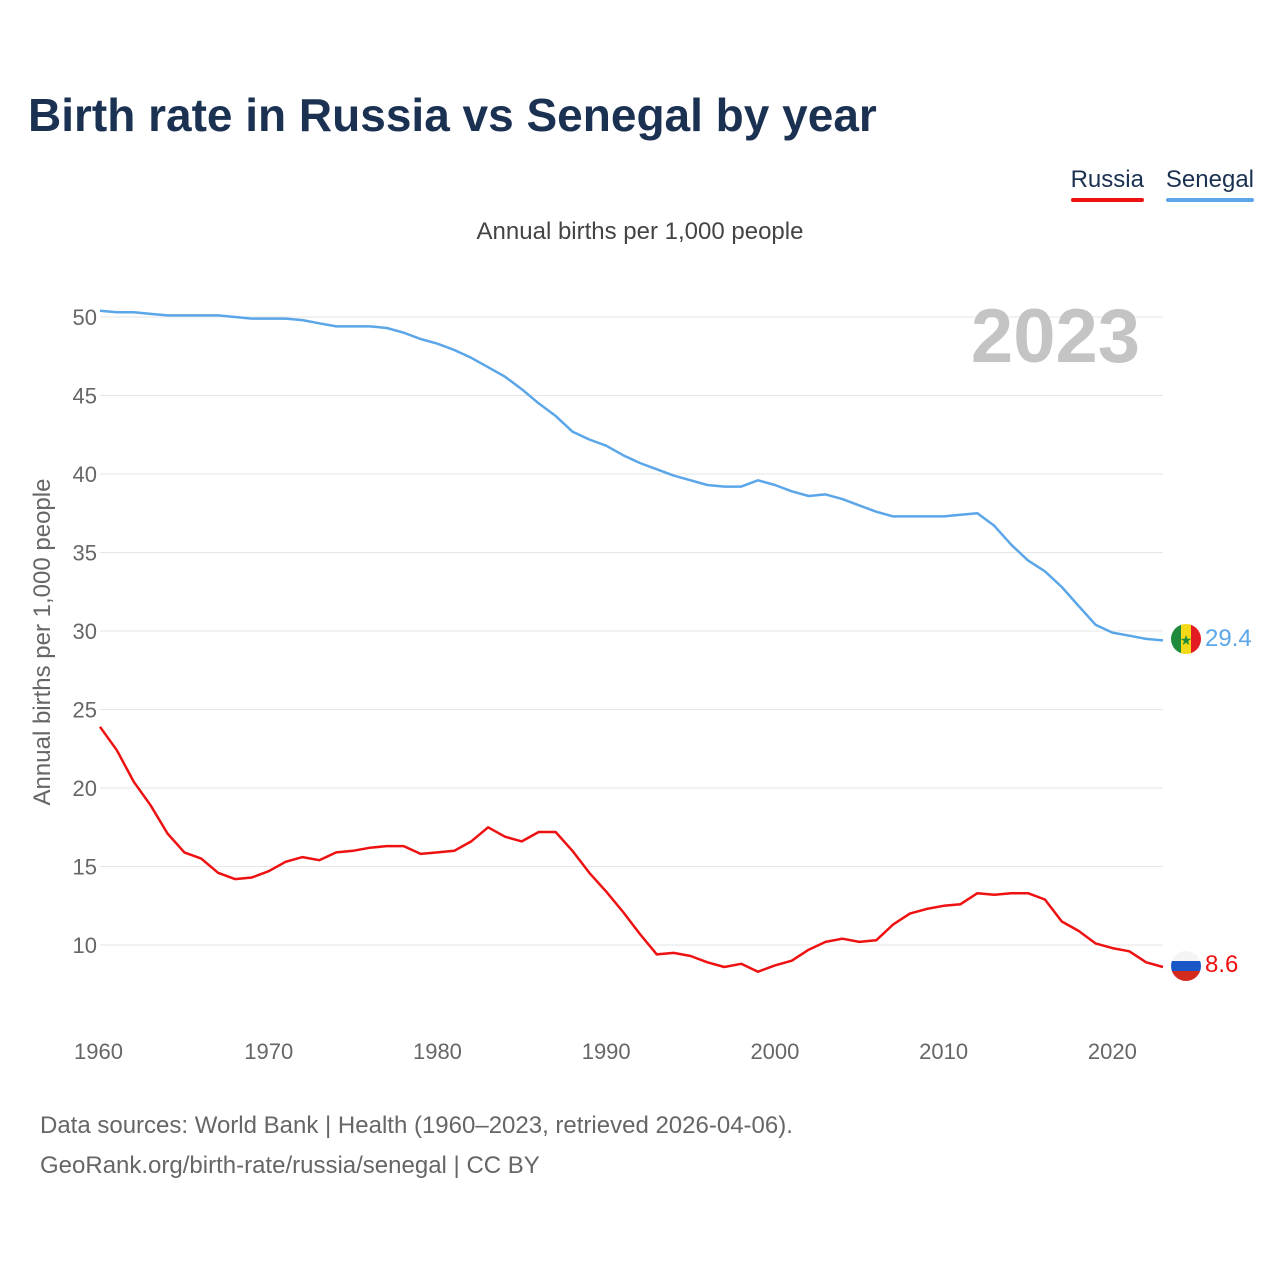 Image resolution: width=1280 pixels, height=1280 pixels. What do you see at coordinates (452, 115) in the screenshot?
I see `chart-title: Birth rate in Russia vs Senegal by year` at bounding box center [452, 115].